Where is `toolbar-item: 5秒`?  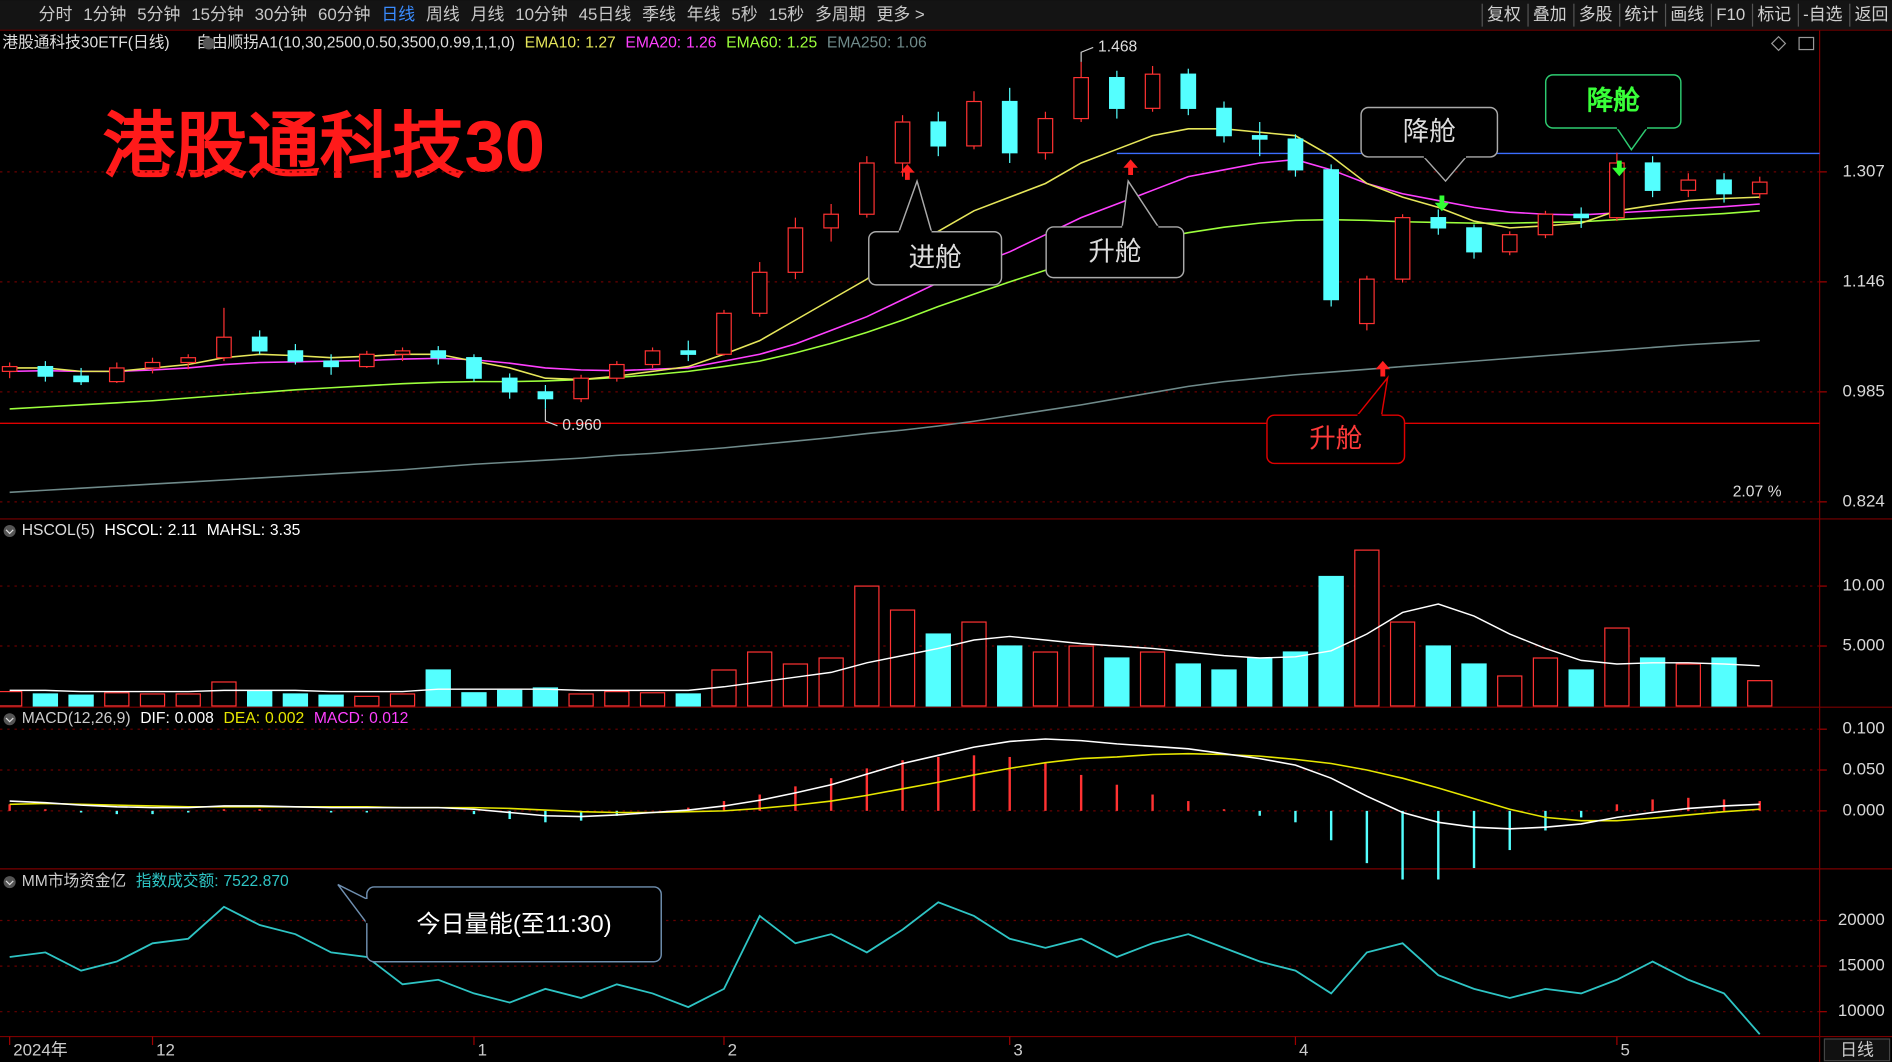
toolbar-item: 5秒 is located at coordinates (744, 14).